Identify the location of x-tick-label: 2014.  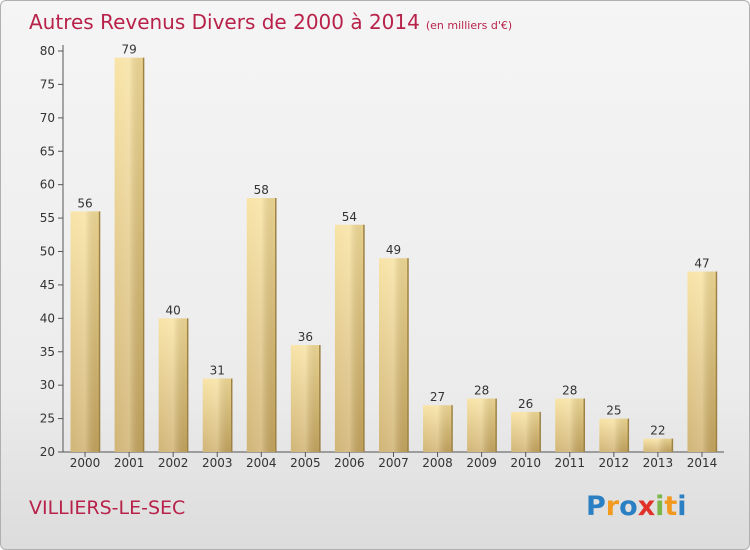
(702, 463).